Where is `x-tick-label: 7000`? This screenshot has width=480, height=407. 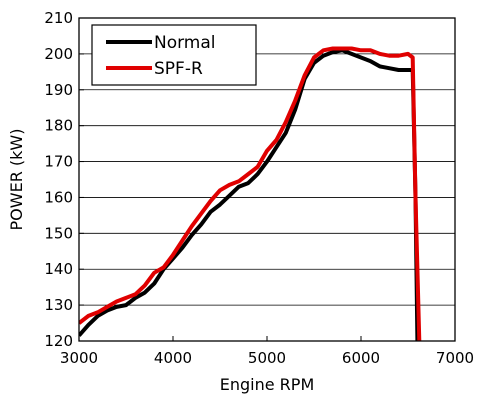 x-tick-label: 7000 is located at coordinates (455, 358).